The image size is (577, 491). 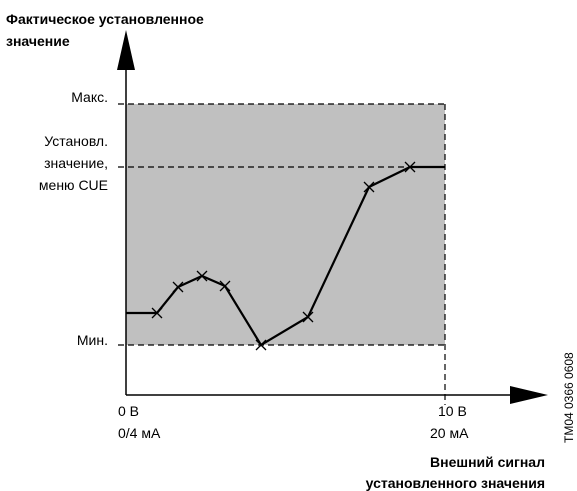 What do you see at coordinates (105, 19) in the screenshot?
I see `title: Фактическое установленное` at bounding box center [105, 19].